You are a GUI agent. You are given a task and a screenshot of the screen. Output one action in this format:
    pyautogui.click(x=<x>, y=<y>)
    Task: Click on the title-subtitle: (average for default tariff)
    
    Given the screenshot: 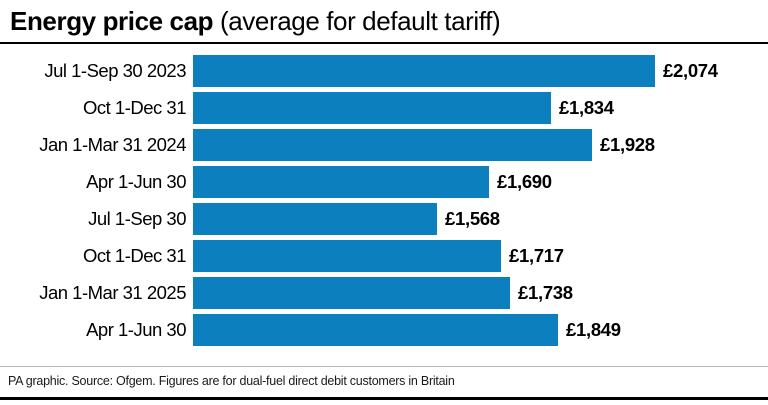 What is the action you would take?
    pyautogui.click(x=357, y=21)
    